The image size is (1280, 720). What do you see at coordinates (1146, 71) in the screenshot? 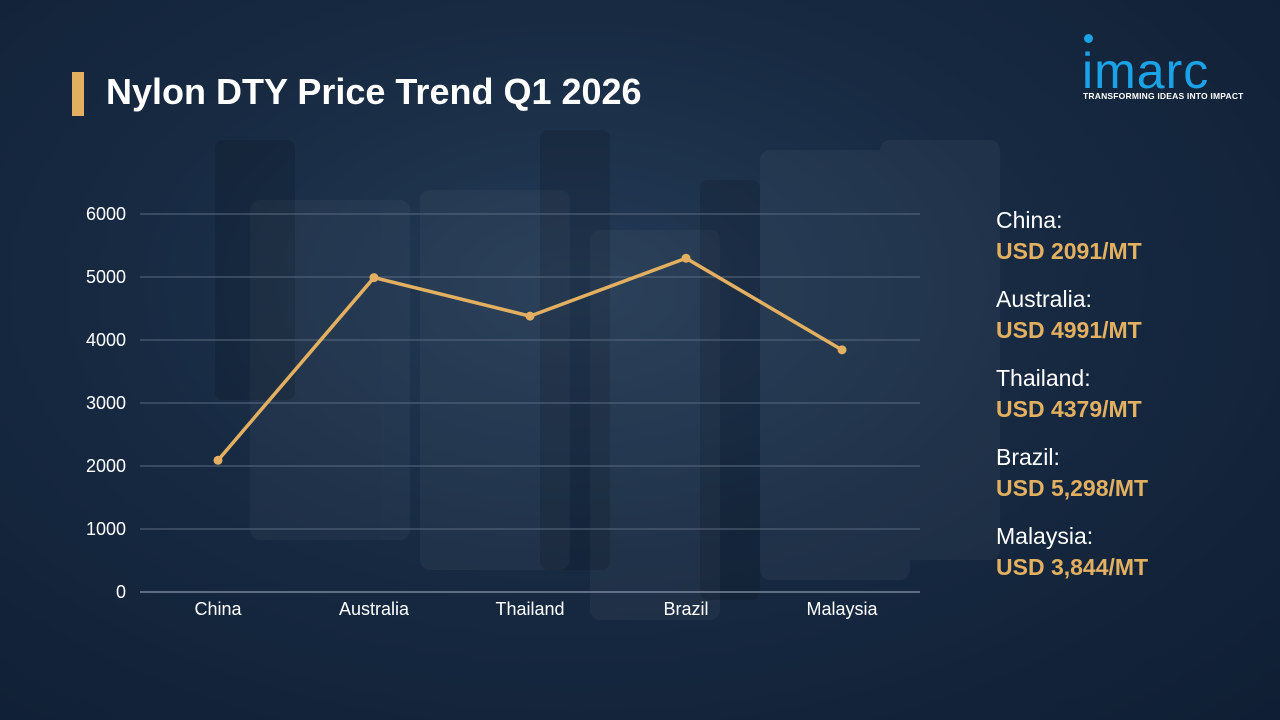
I see `logo-wordmark: imarc` at bounding box center [1146, 71].